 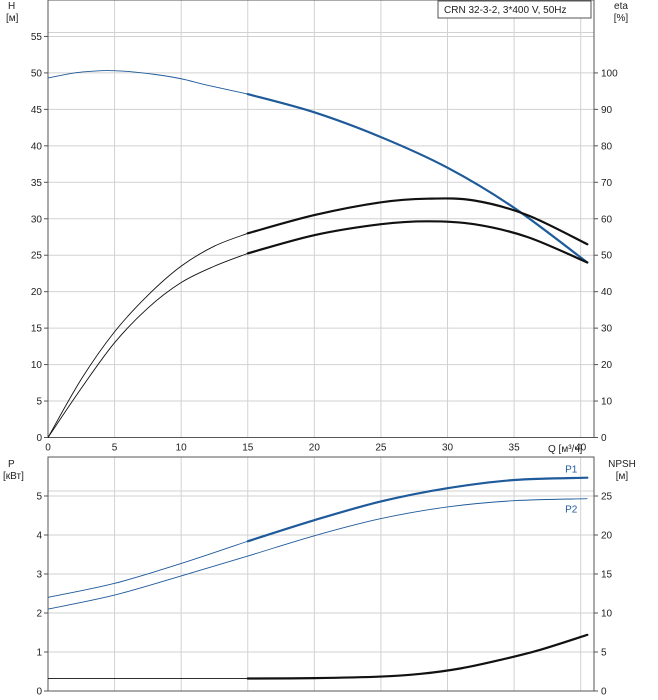 I want to click on left-axis-tick-label: 15, so click(x=37, y=329).